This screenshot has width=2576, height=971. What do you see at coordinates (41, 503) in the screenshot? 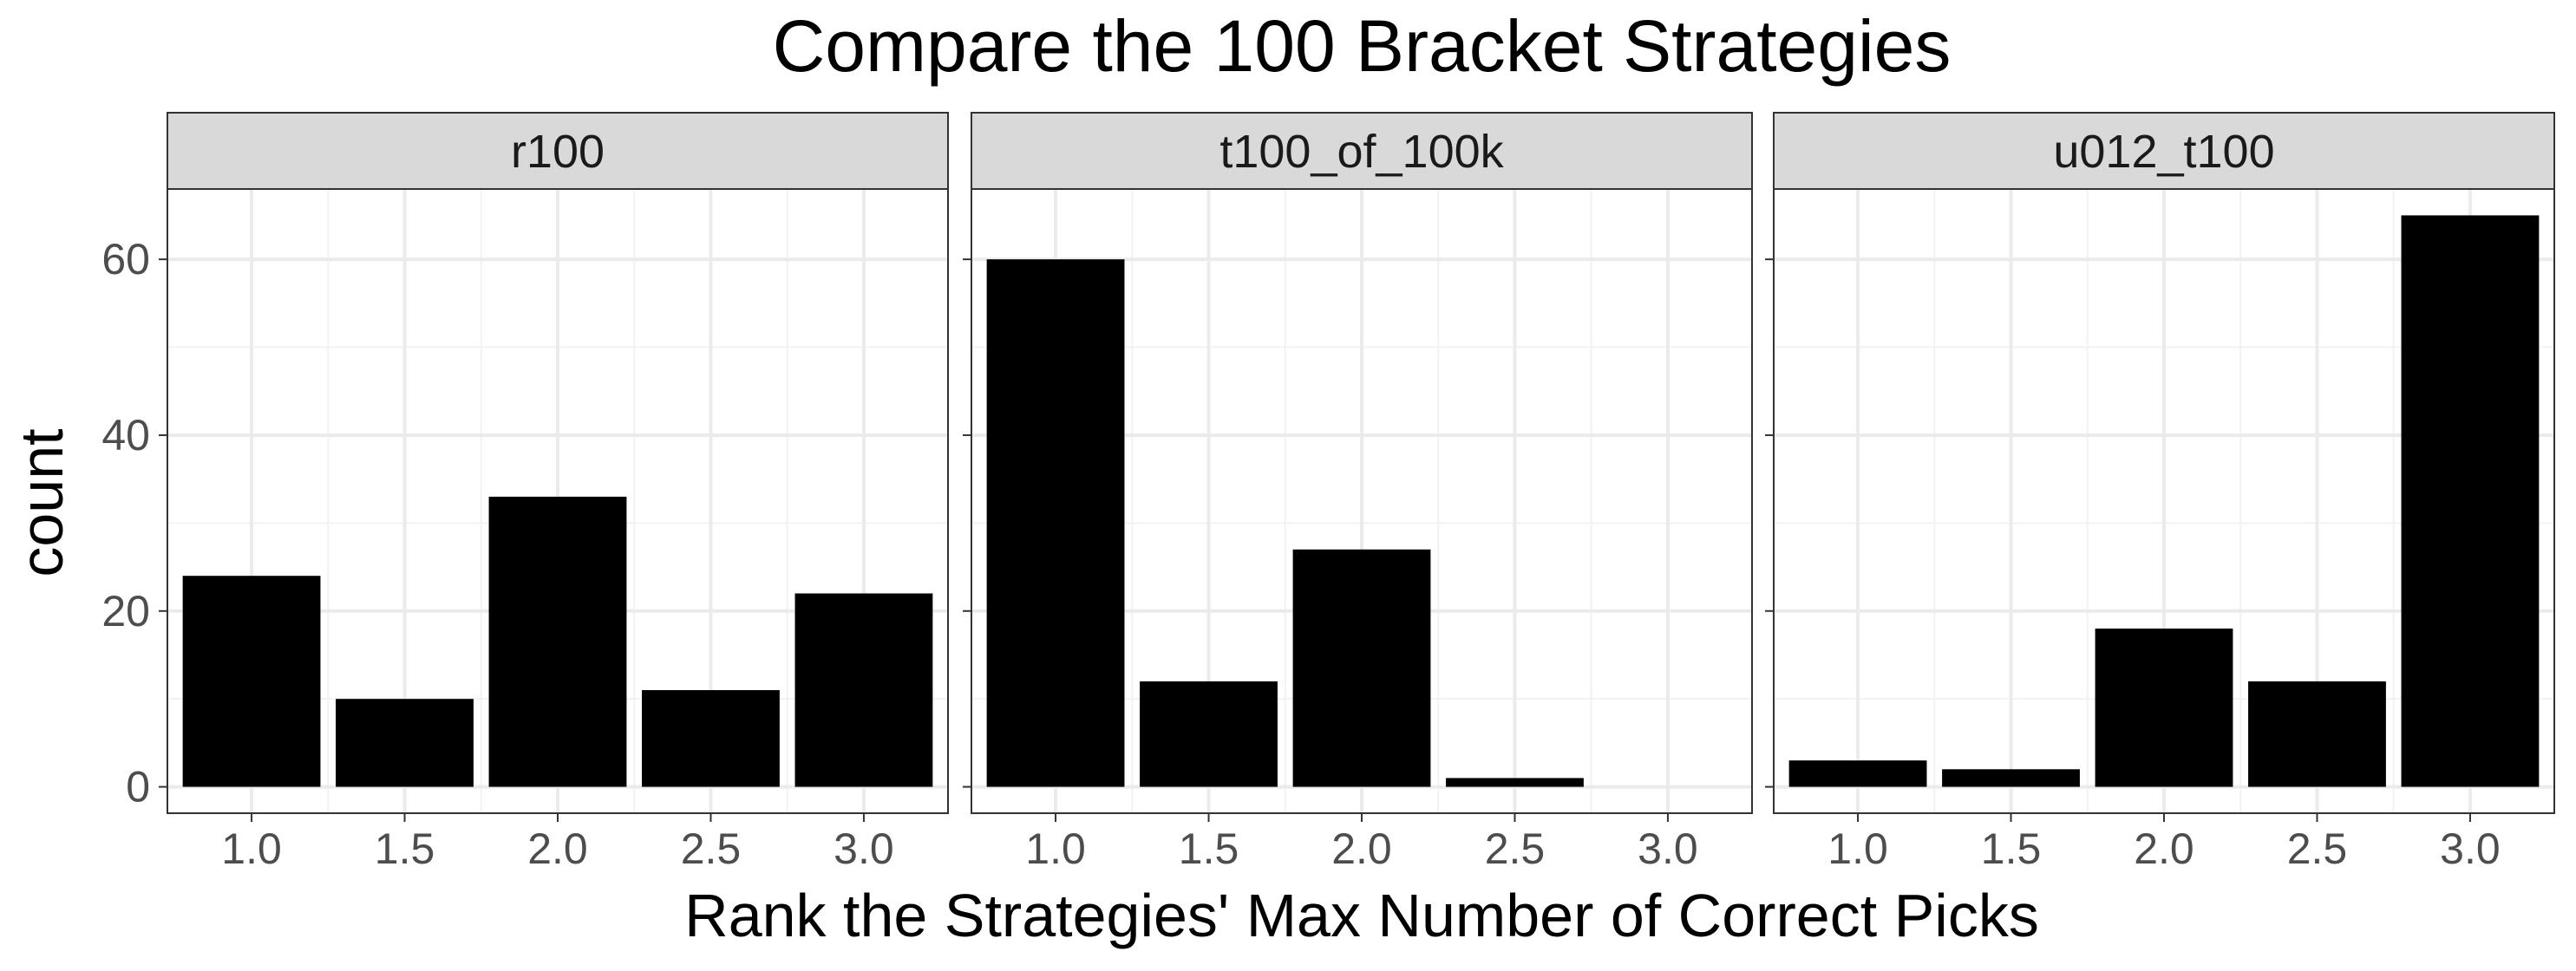
I see `y-axis-title: count` at bounding box center [41, 503].